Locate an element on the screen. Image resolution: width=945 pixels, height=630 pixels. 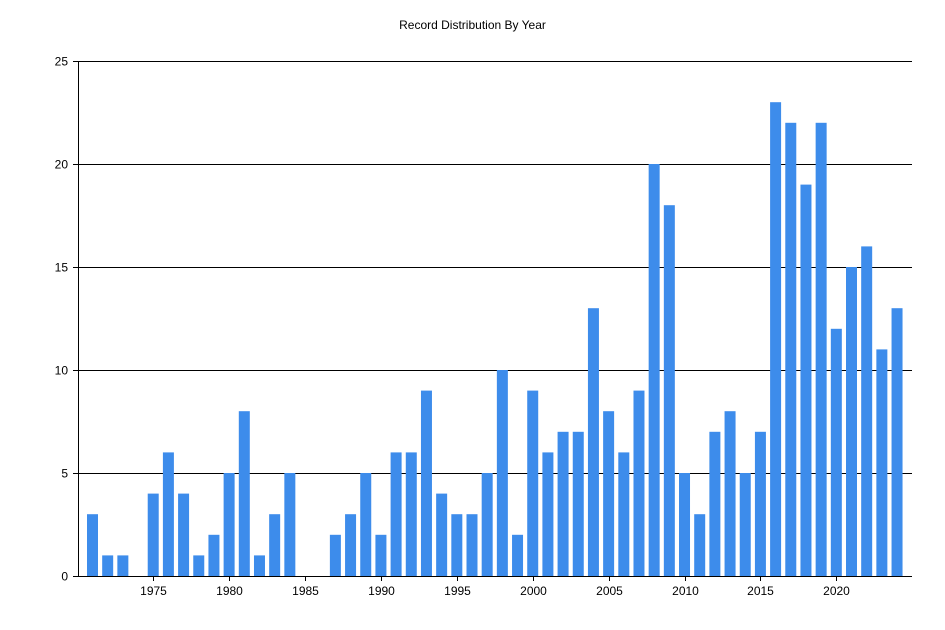
bar-2001 is located at coordinates (548, 514).